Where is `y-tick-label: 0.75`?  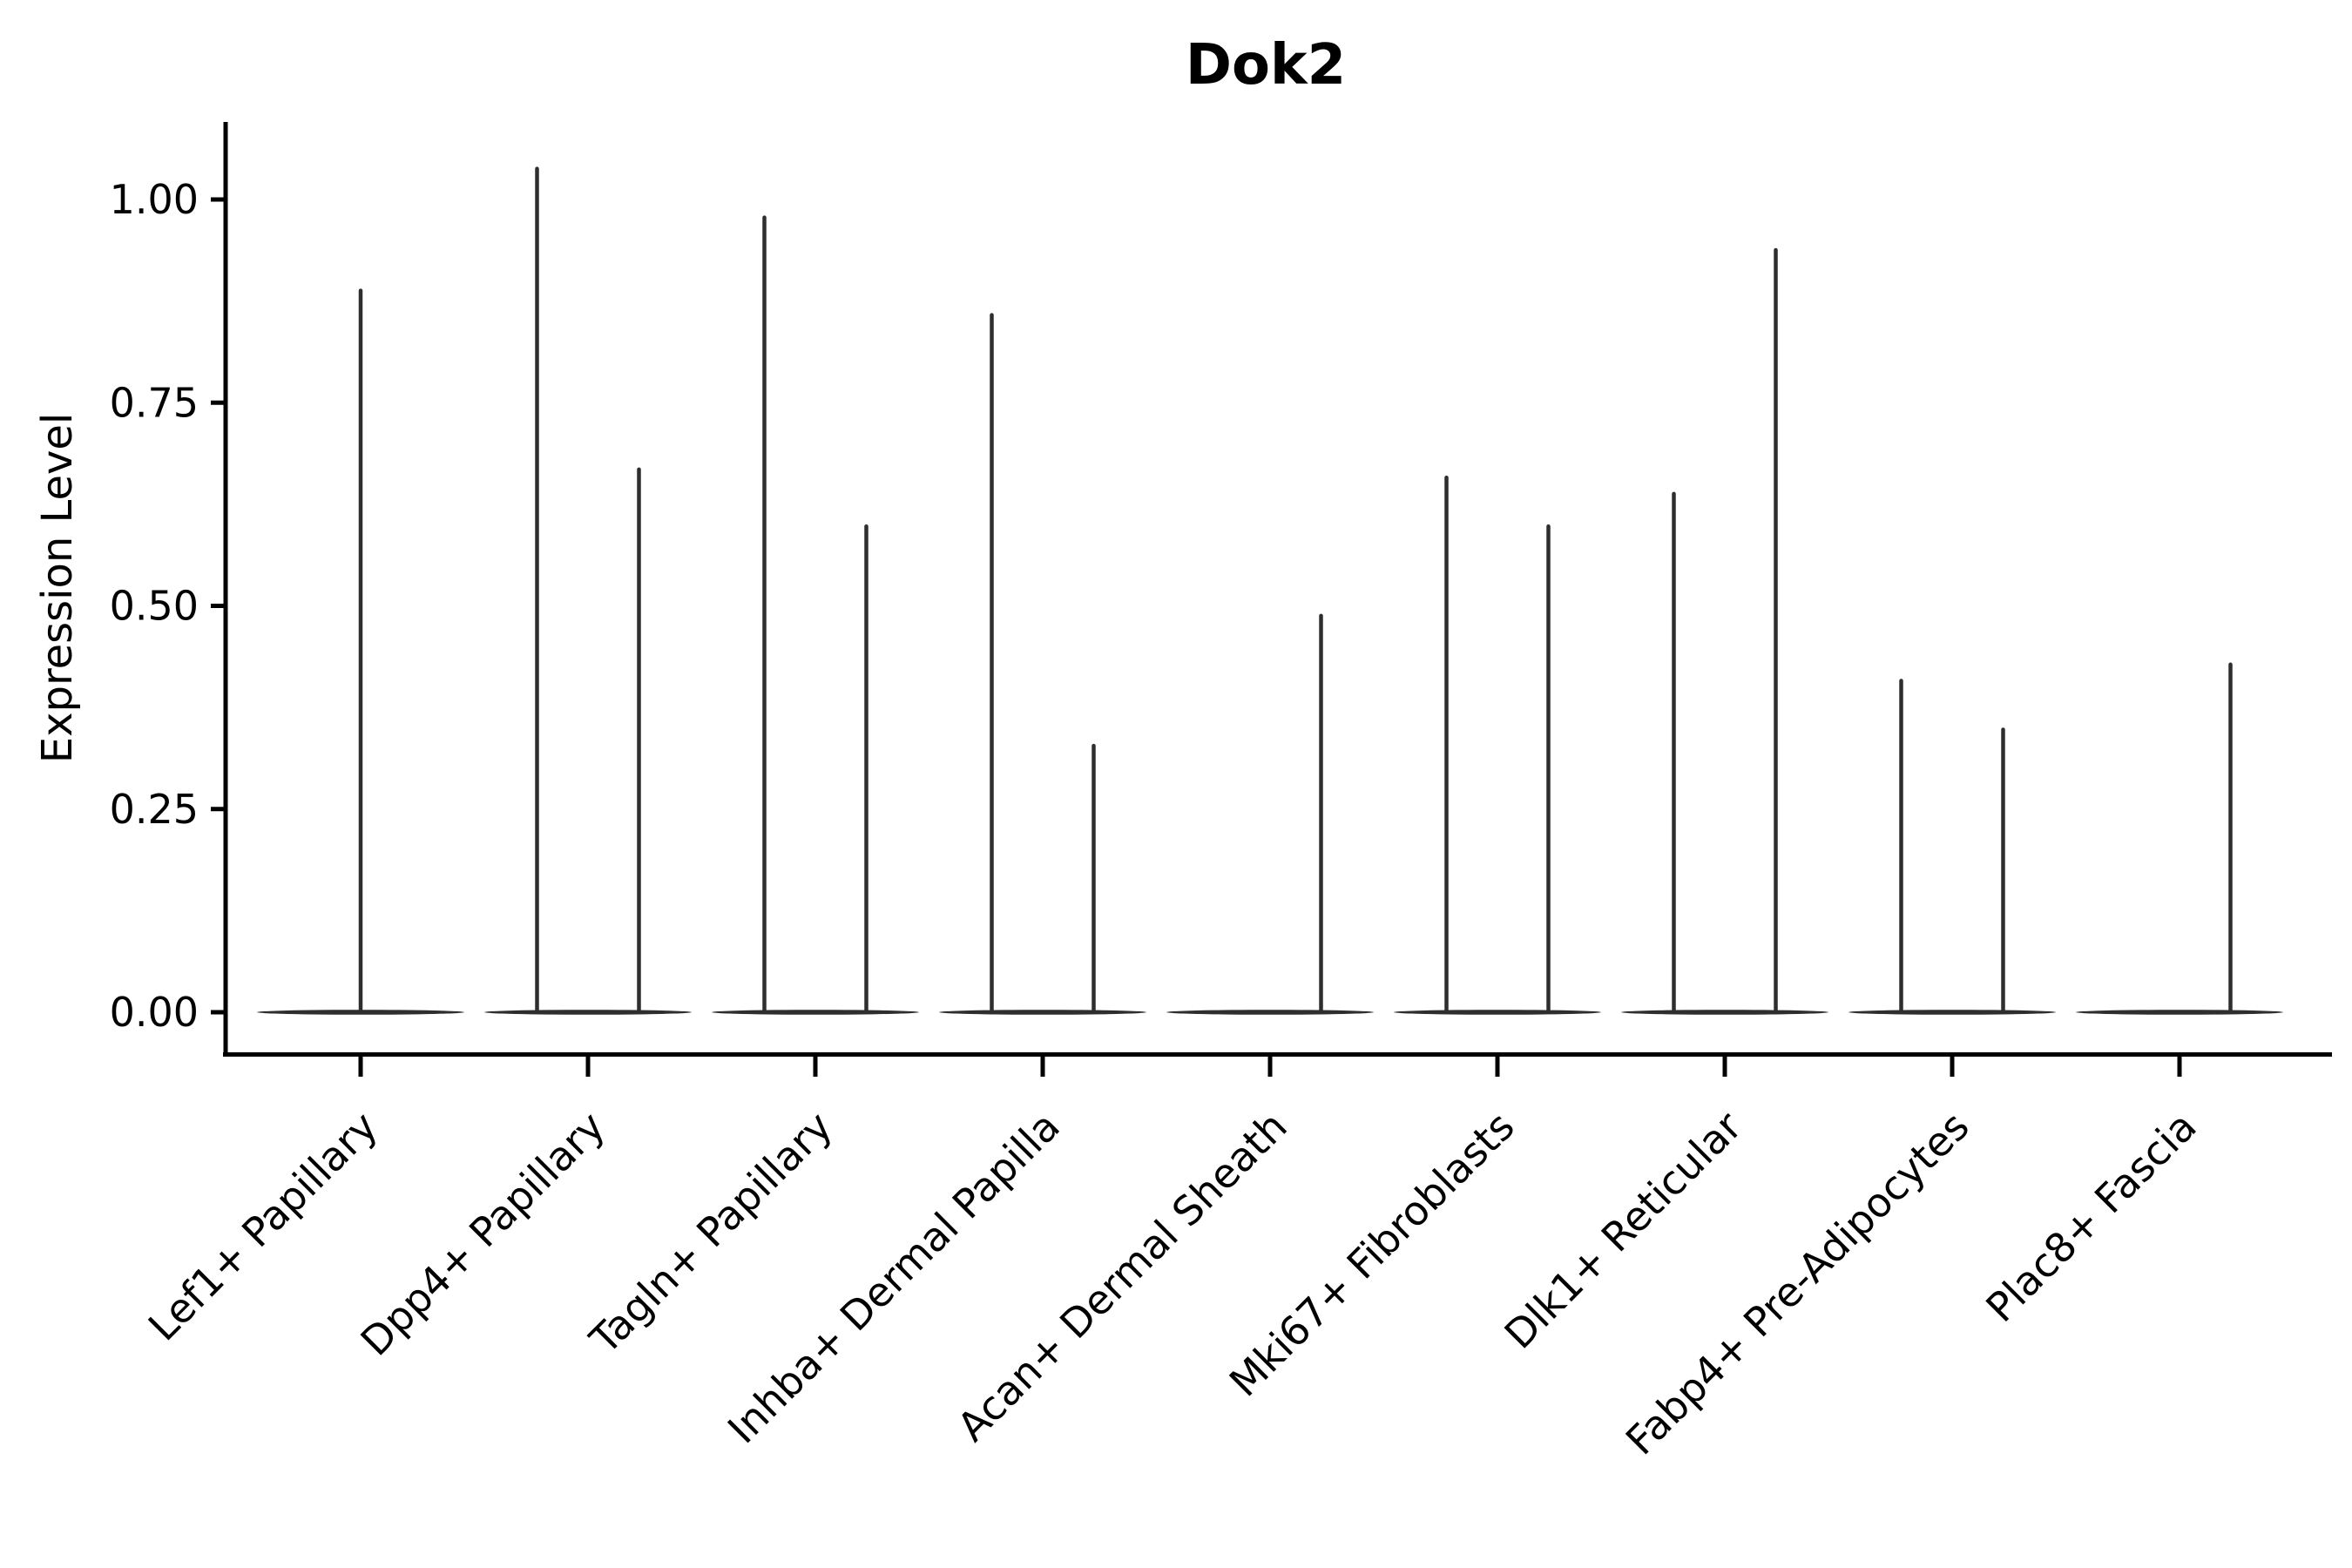 y-tick-label: 0.75 is located at coordinates (154, 402).